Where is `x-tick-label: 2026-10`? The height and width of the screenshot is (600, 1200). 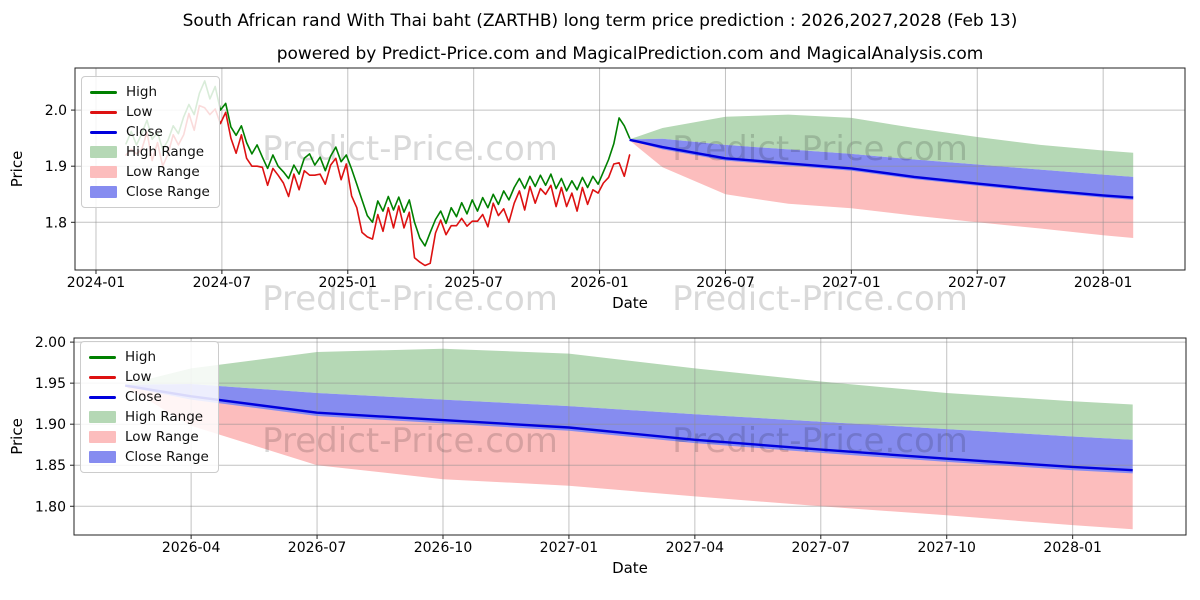
x-tick-label: 2026-10 is located at coordinates (443, 548).